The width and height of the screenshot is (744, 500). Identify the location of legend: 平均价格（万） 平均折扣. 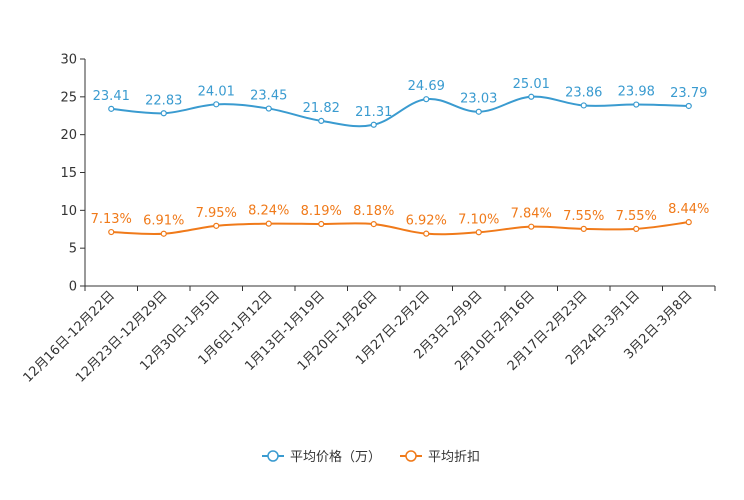
(371, 457).